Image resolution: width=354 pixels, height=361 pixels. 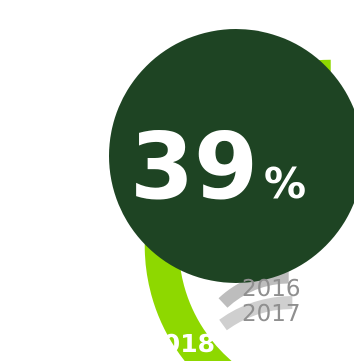 What do you see at coordinates (285, 183) in the screenshot?
I see `value-unit: %` at bounding box center [285, 183].